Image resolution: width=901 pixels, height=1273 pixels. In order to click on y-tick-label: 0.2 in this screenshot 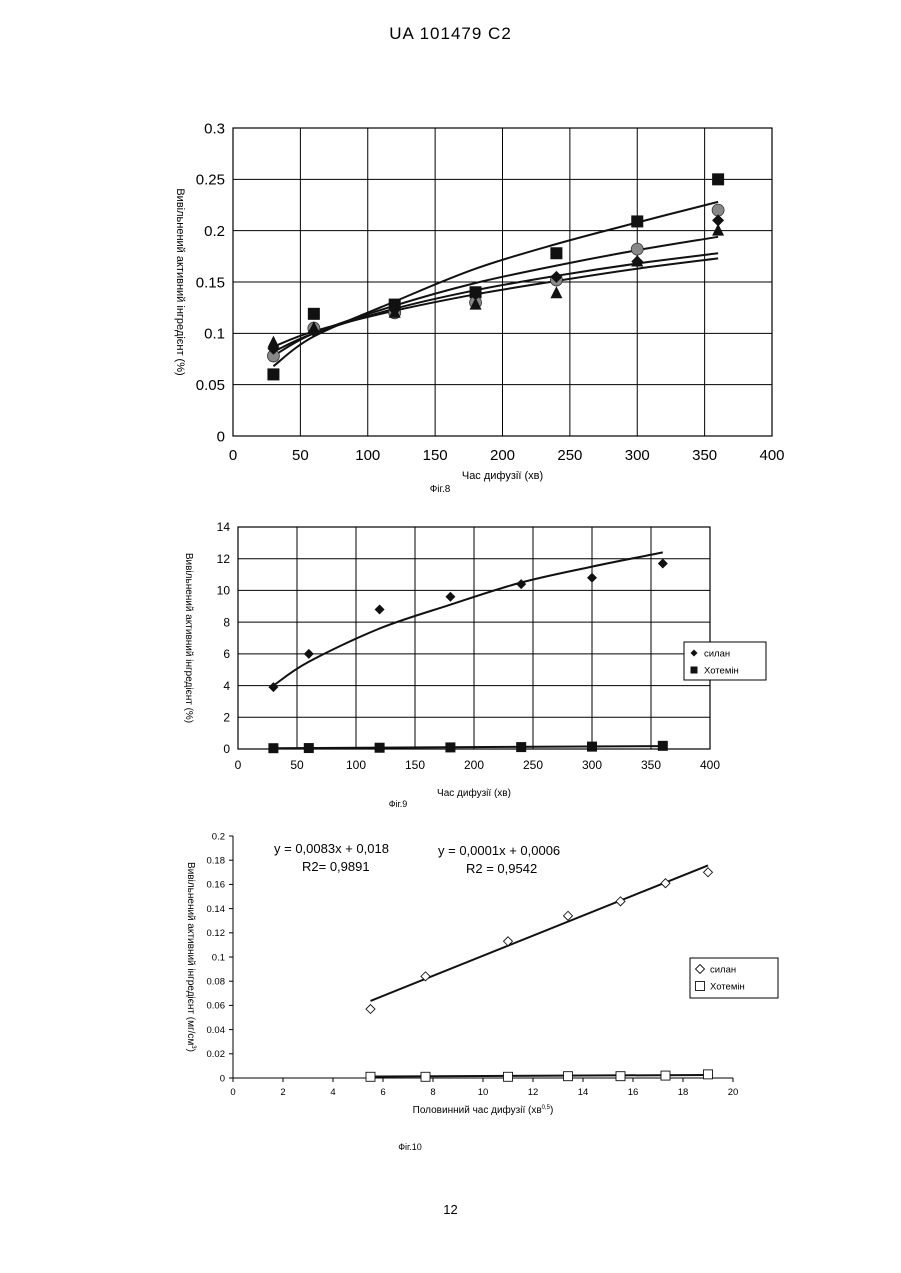, I will do `click(218, 836)`.